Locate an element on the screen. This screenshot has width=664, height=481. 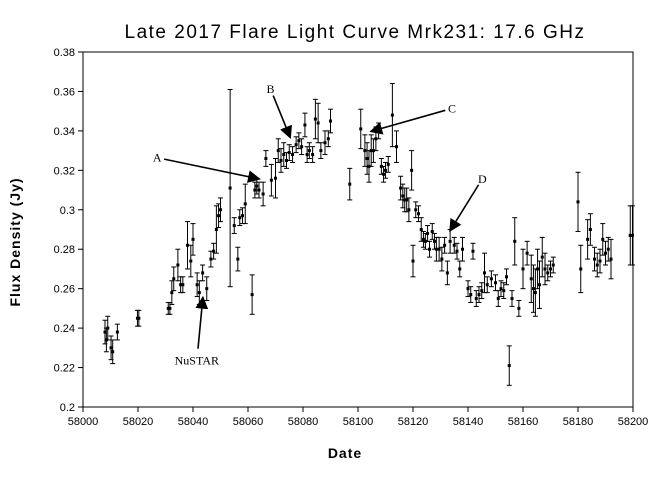
x-tick-label: 58000 is located at coordinates (83, 422).